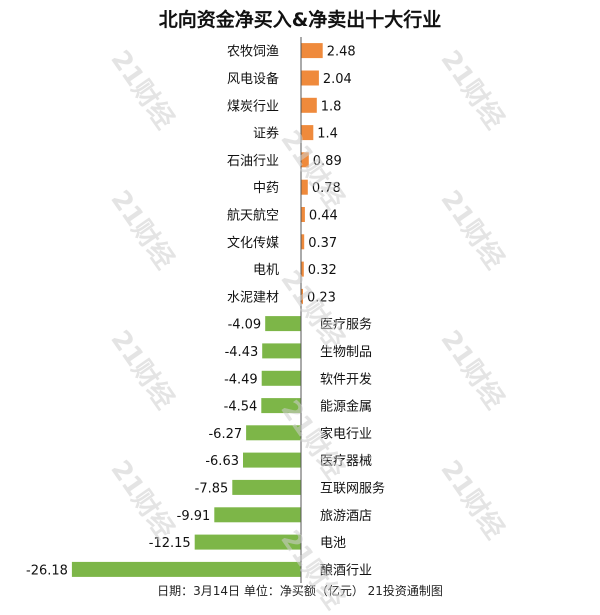 The width and height of the screenshot is (600, 615). I want to click on chart-footer-note: 日期：3月14日 单位：净买额（亿元） 21投资通制图, so click(300, 591).